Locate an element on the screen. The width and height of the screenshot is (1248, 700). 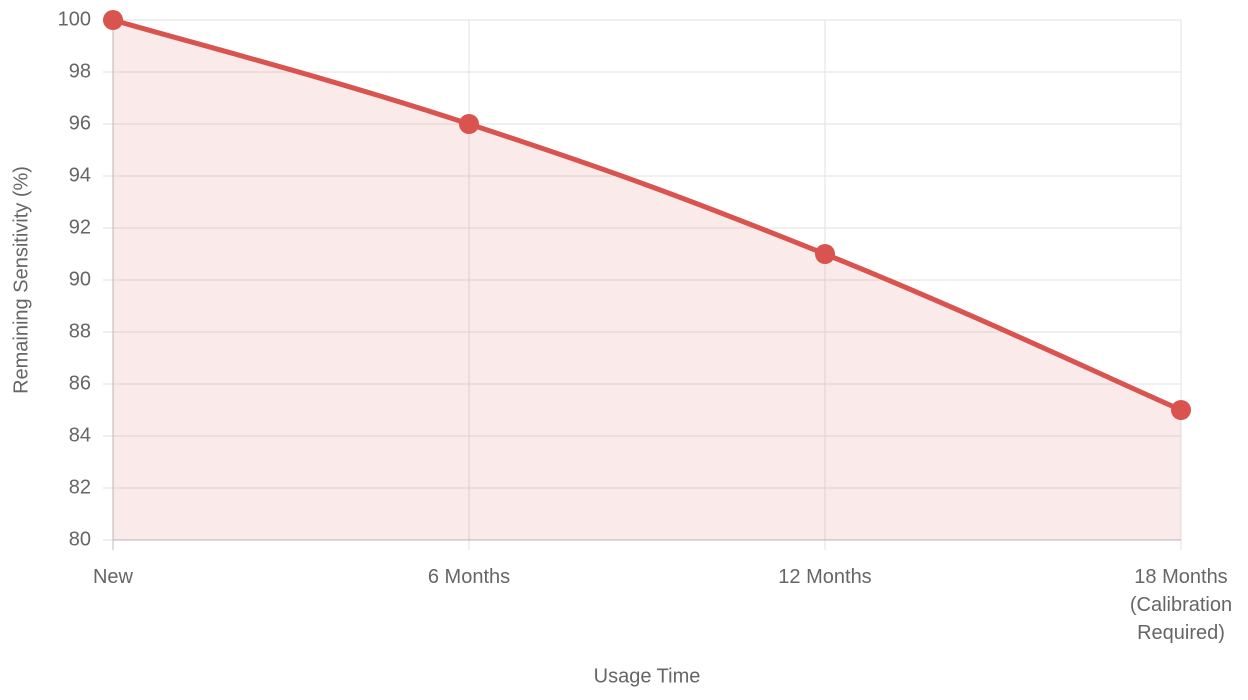
y-tick-label: 100 is located at coordinates (74, 19).